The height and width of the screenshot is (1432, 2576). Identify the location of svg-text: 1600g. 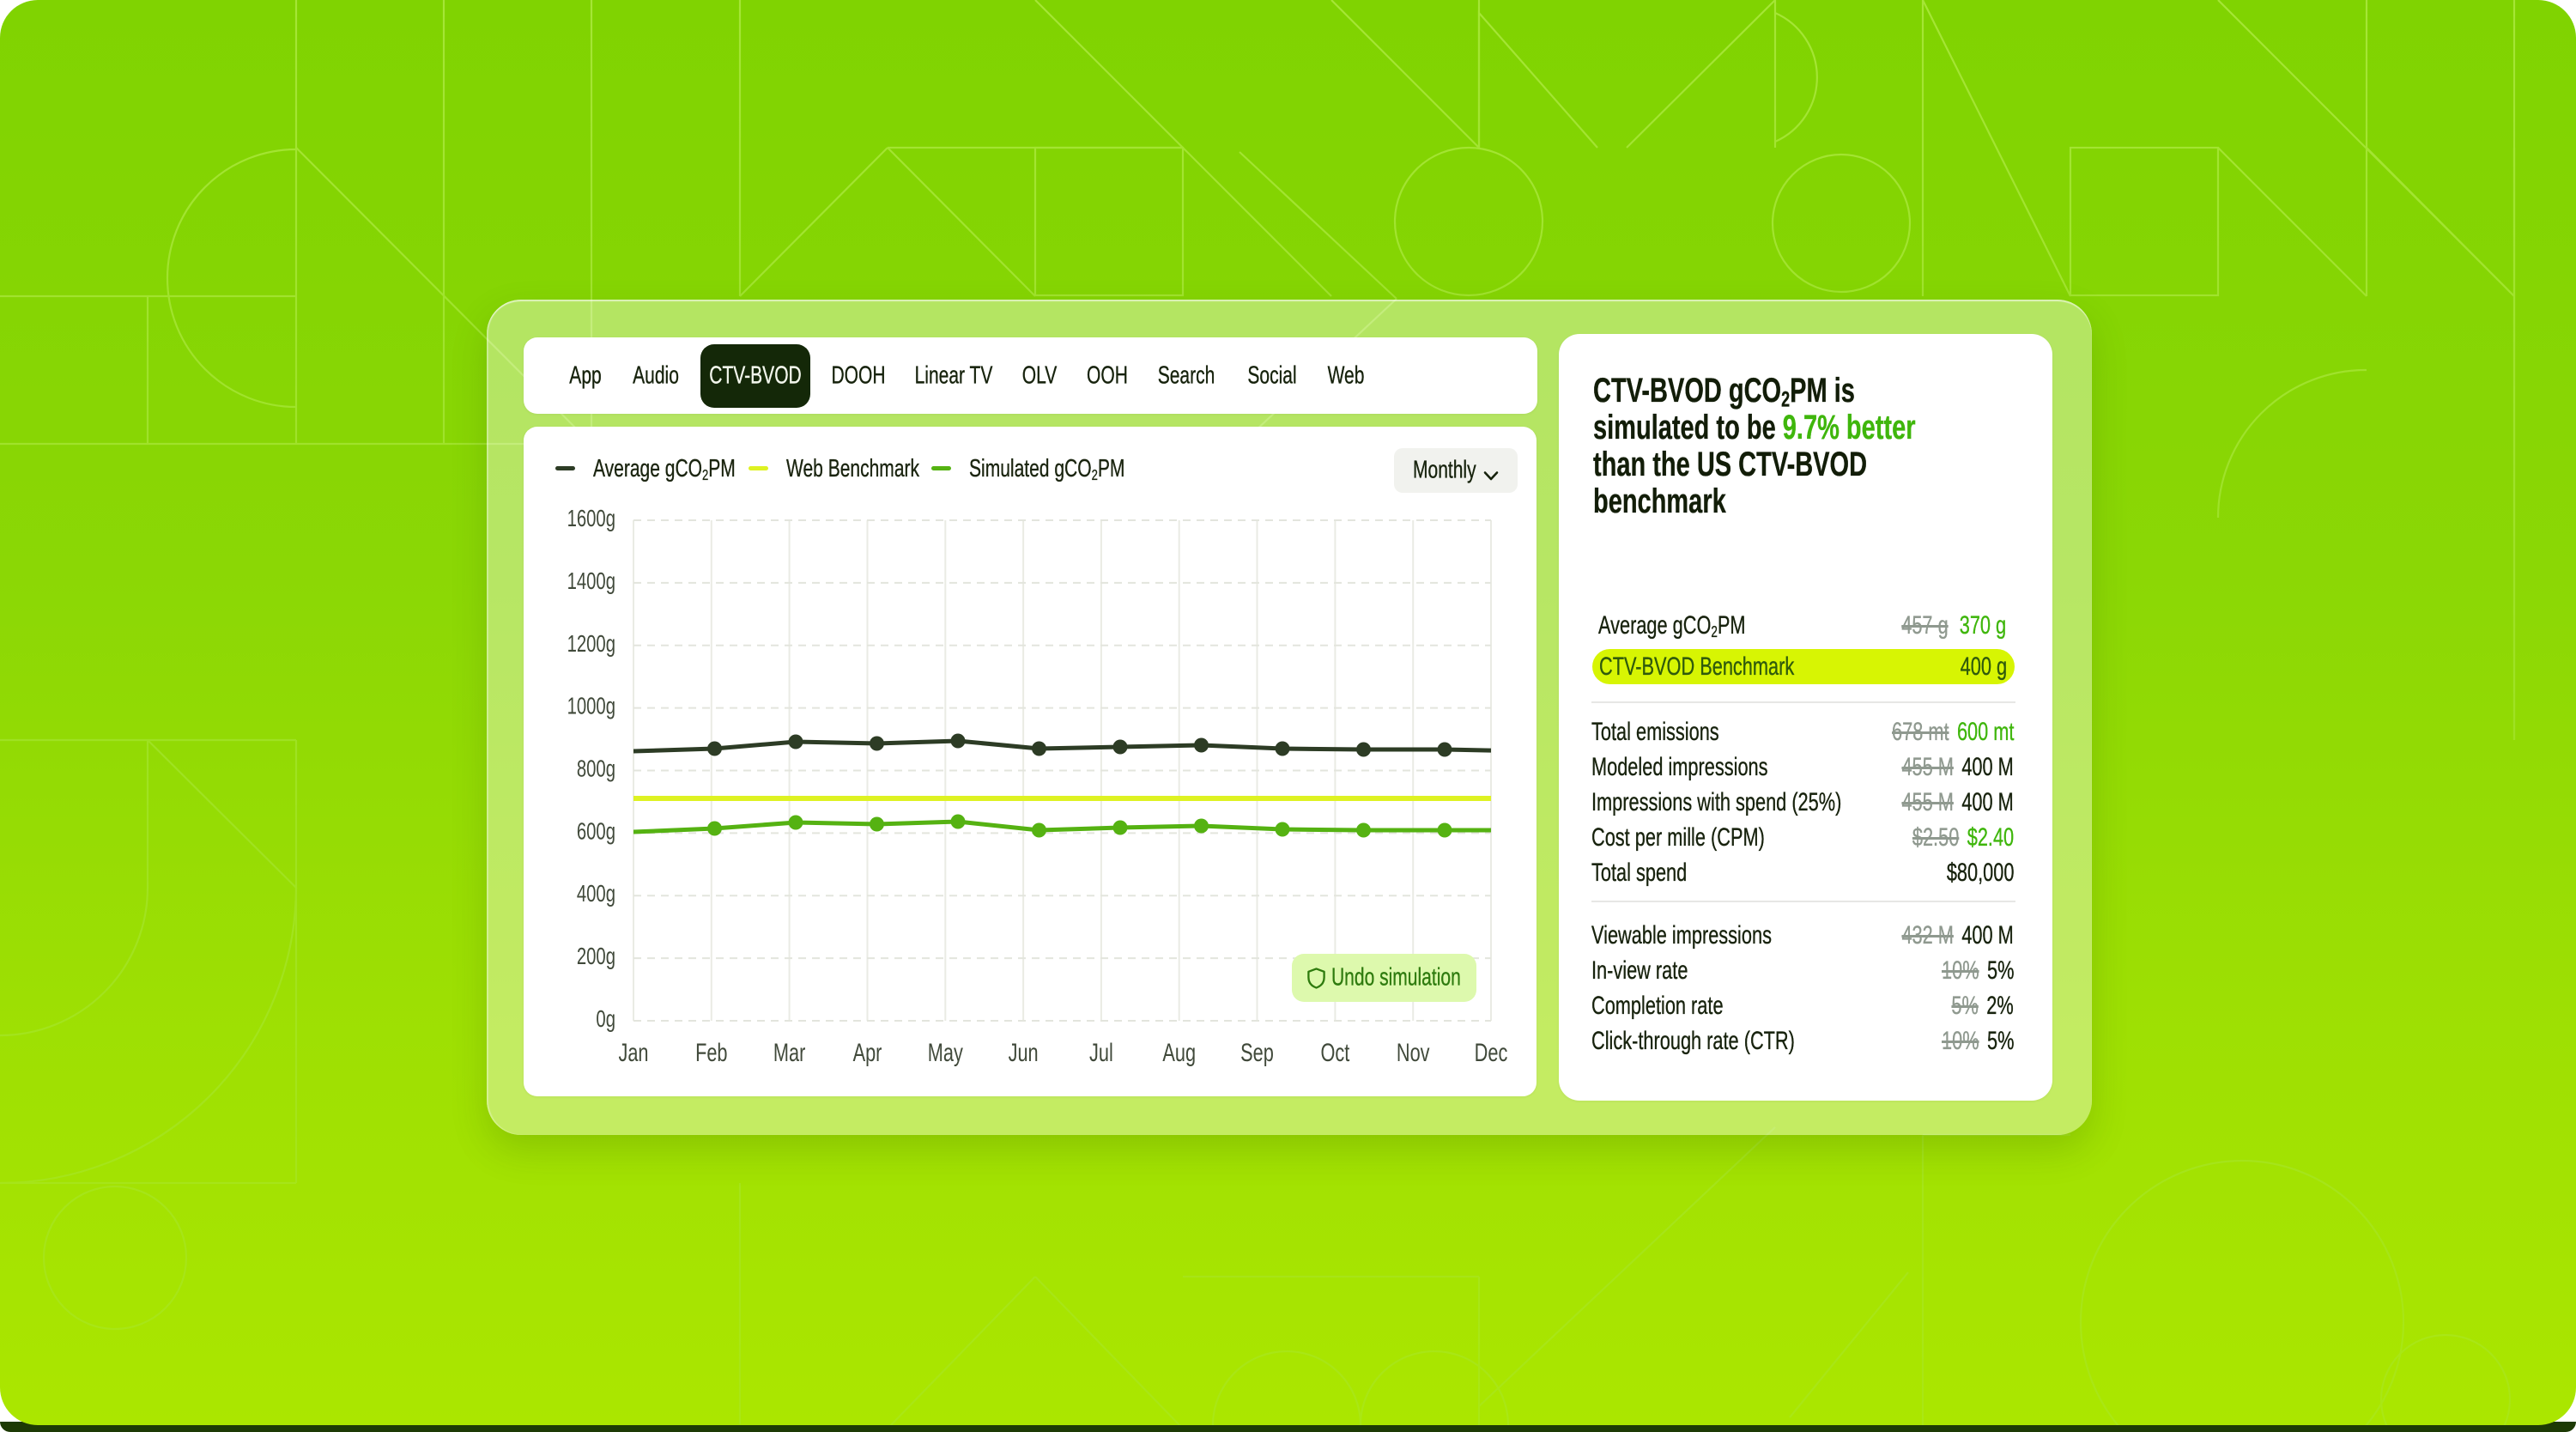
(591, 519).